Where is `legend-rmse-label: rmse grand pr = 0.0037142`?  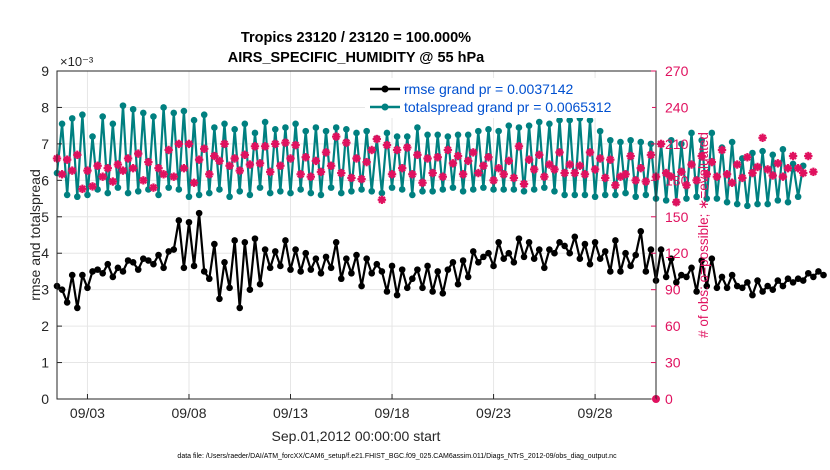 legend-rmse-label: rmse grand pr = 0.0037142 is located at coordinates (488, 89).